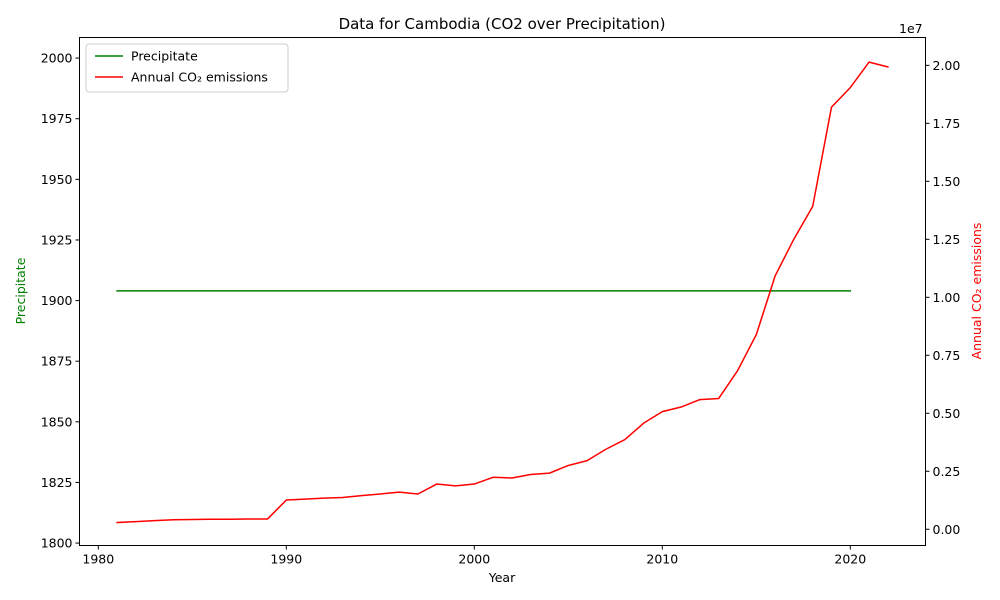  I want to click on right-y-axis-title: Annual CO₂ emissions, so click(976, 291).